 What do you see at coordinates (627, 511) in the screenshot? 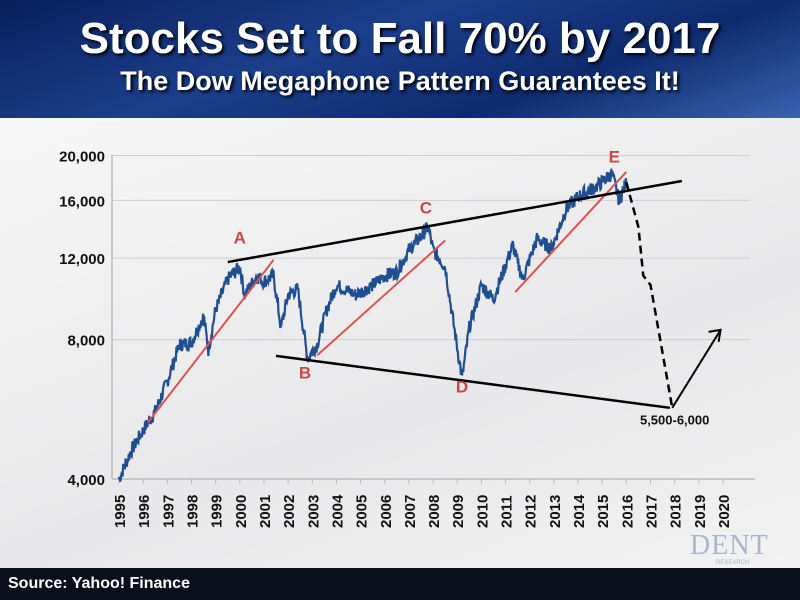
I see `x-tick-label: 2016` at bounding box center [627, 511].